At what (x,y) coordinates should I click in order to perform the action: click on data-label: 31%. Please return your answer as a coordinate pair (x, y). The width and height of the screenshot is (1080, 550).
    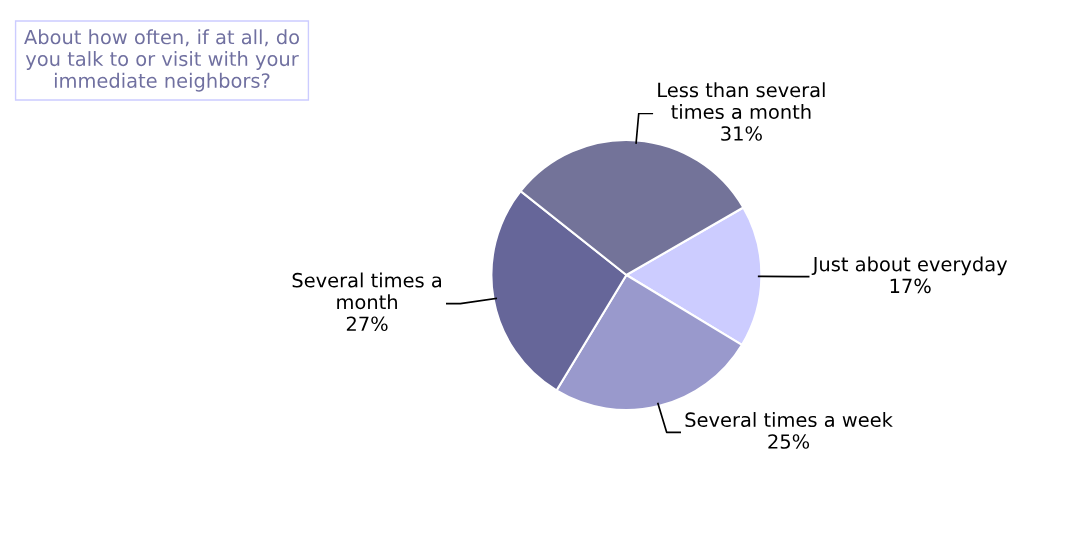
    Looking at the image, I should click on (741, 133).